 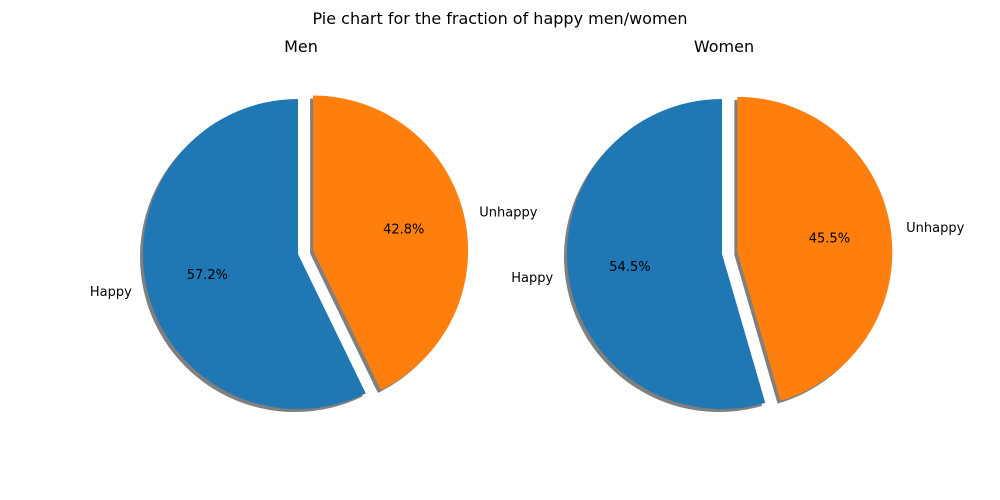 I want to click on slice-label-men-unhappy: Unhappy, so click(x=508, y=212).